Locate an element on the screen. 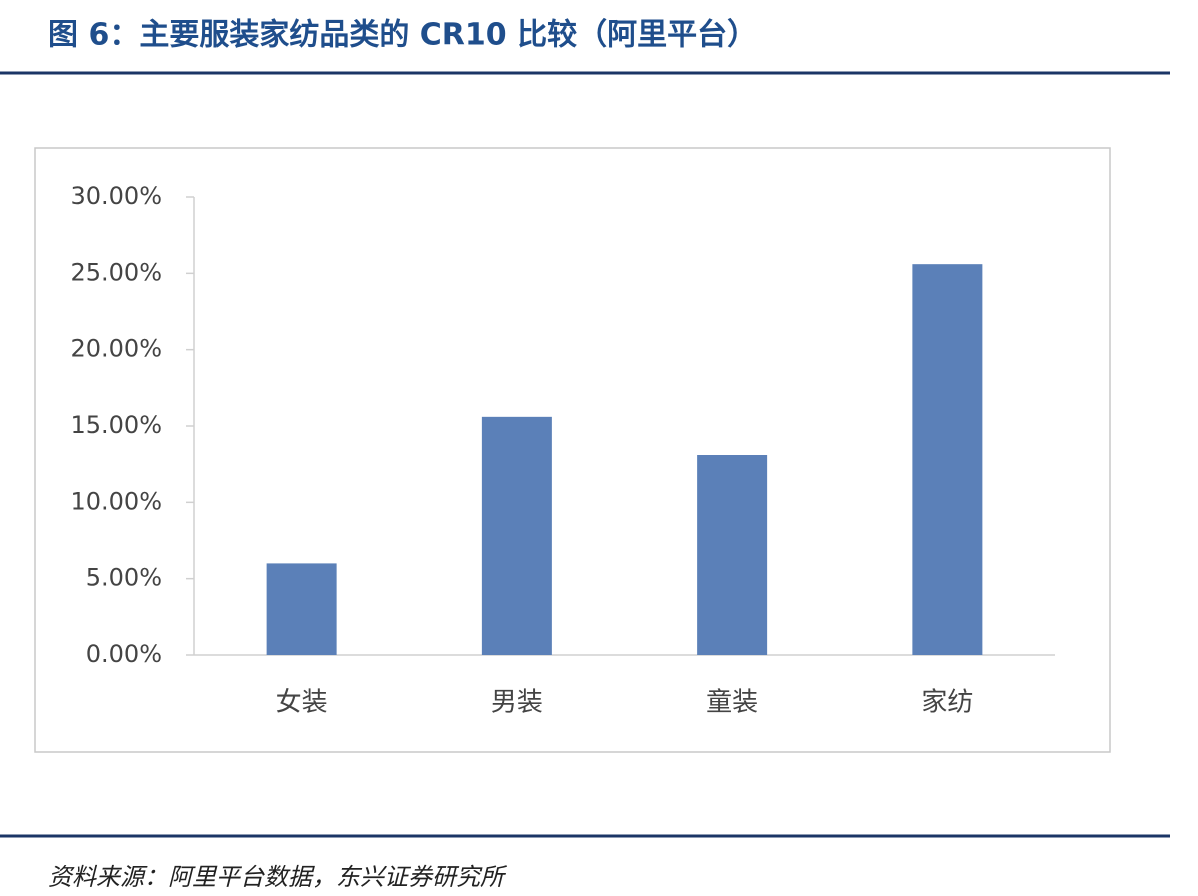 The height and width of the screenshot is (896, 1198). y-tick-label: 5.00% is located at coordinates (124, 578).